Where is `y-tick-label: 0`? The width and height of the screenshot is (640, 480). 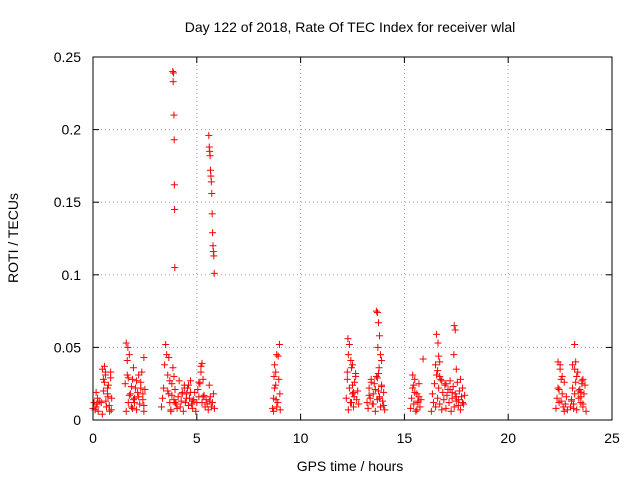 y-tick-label: 0 is located at coordinates (77, 420).